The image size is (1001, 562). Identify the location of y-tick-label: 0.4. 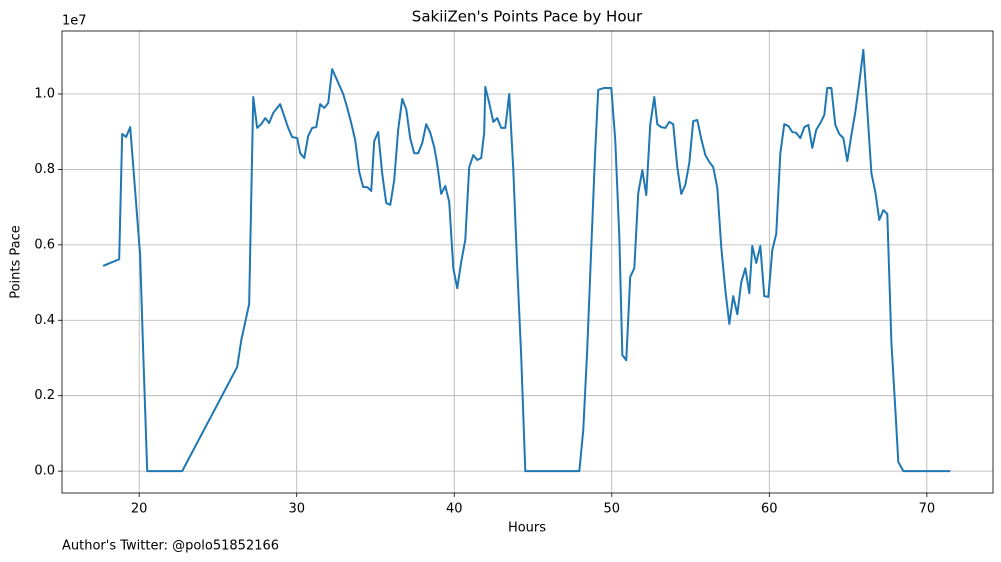
(44, 320).